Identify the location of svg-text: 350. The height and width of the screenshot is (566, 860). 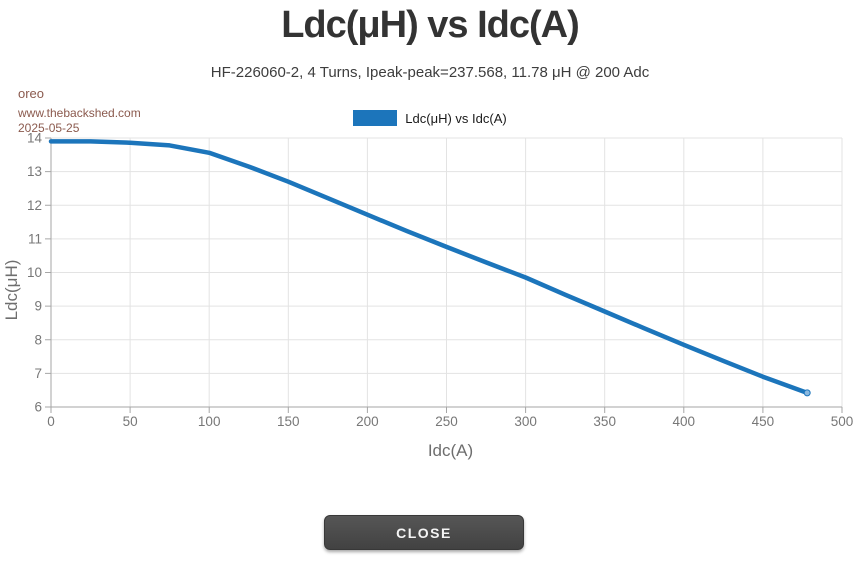
(604, 421).